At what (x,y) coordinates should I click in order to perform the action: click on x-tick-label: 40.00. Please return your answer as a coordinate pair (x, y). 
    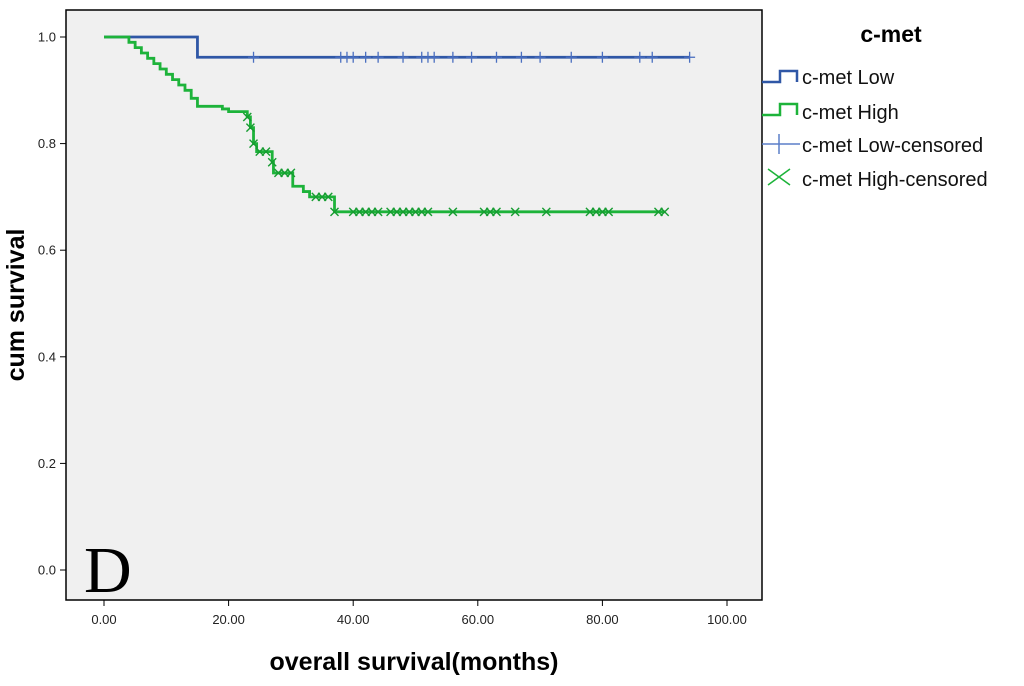
    Looking at the image, I should click on (353, 619).